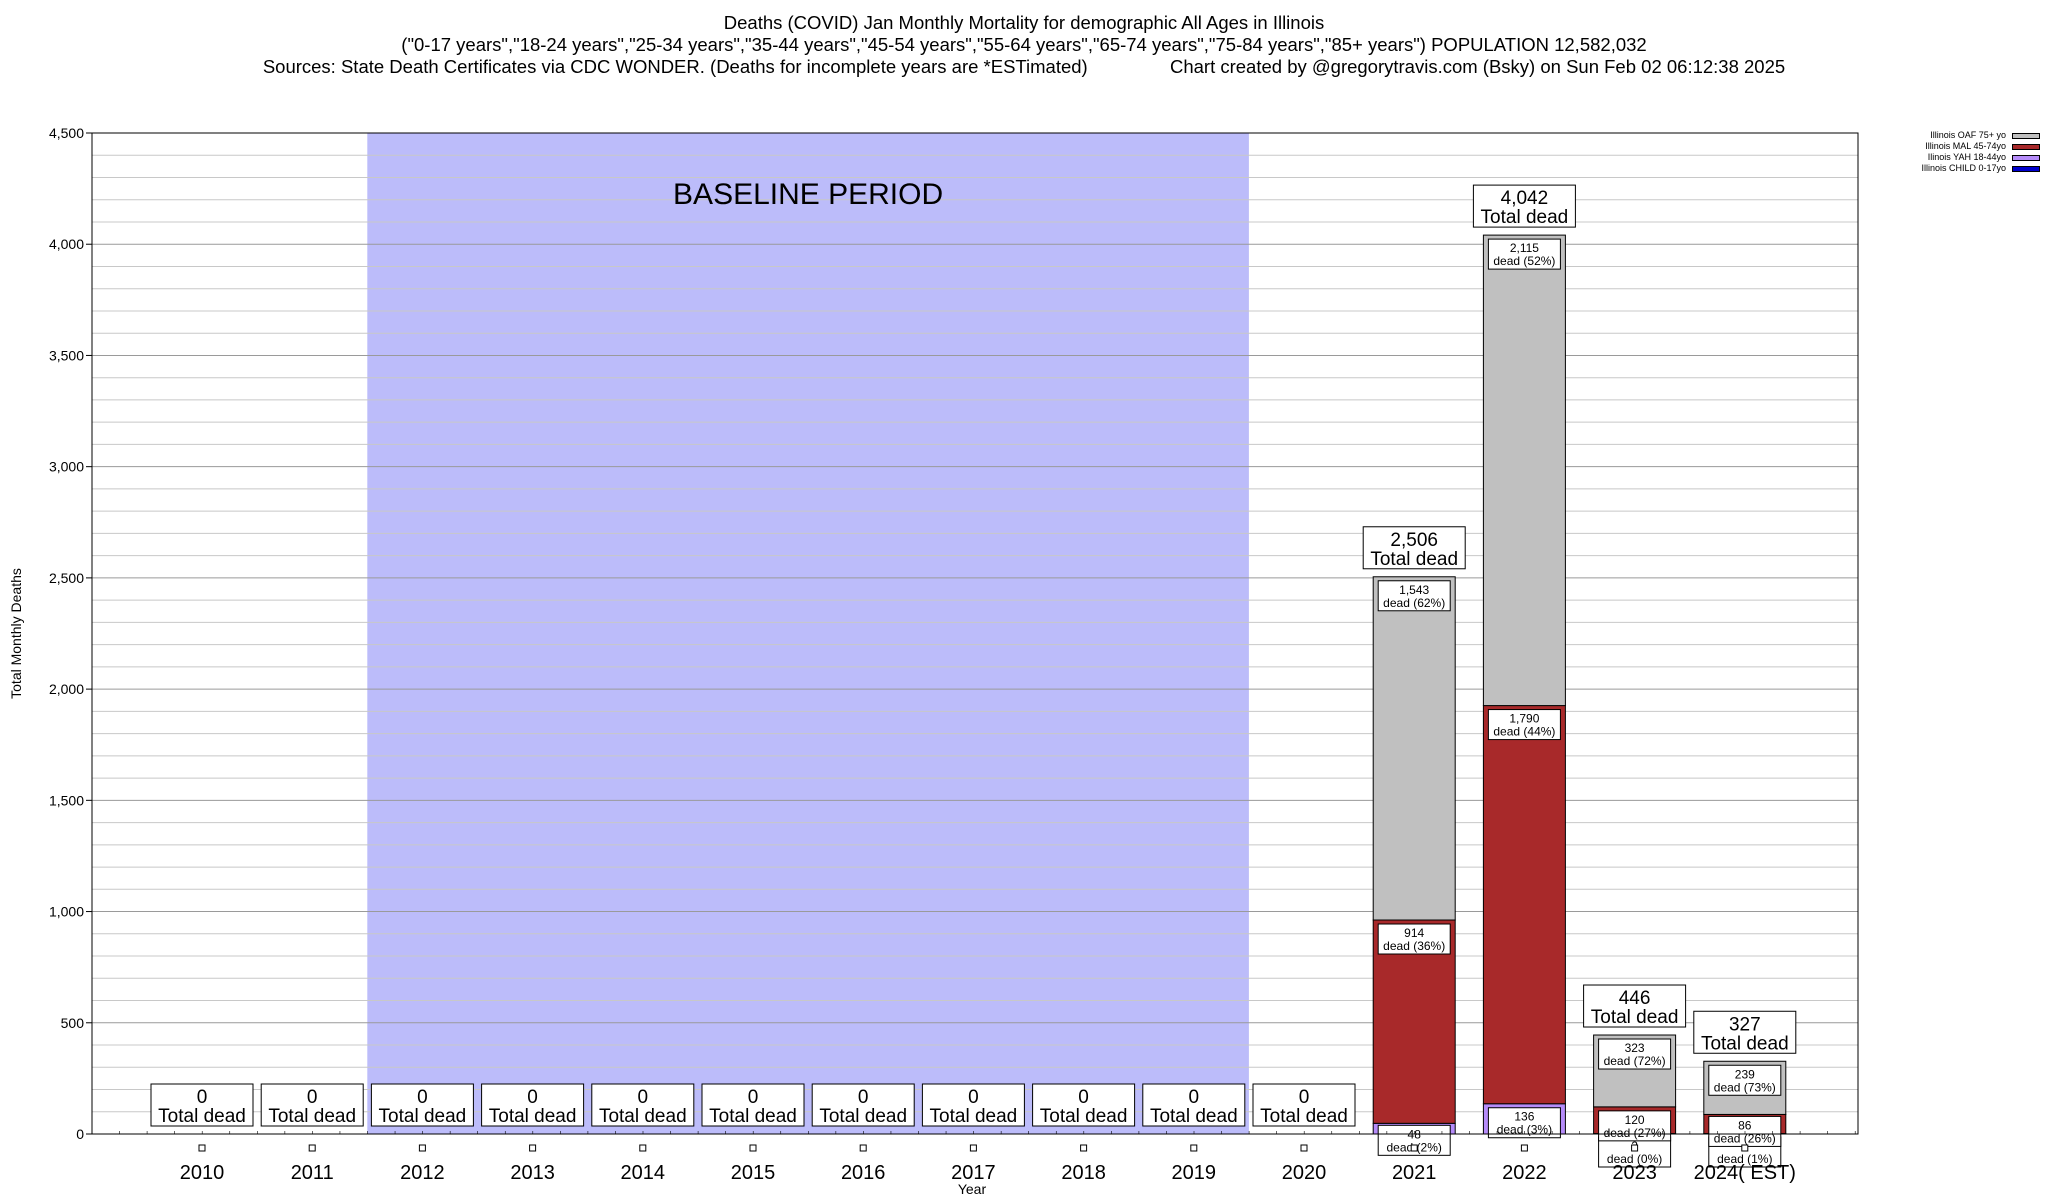  Describe the element at coordinates (1414, 540) in the screenshot. I see `total-label-value: 2,506` at that location.